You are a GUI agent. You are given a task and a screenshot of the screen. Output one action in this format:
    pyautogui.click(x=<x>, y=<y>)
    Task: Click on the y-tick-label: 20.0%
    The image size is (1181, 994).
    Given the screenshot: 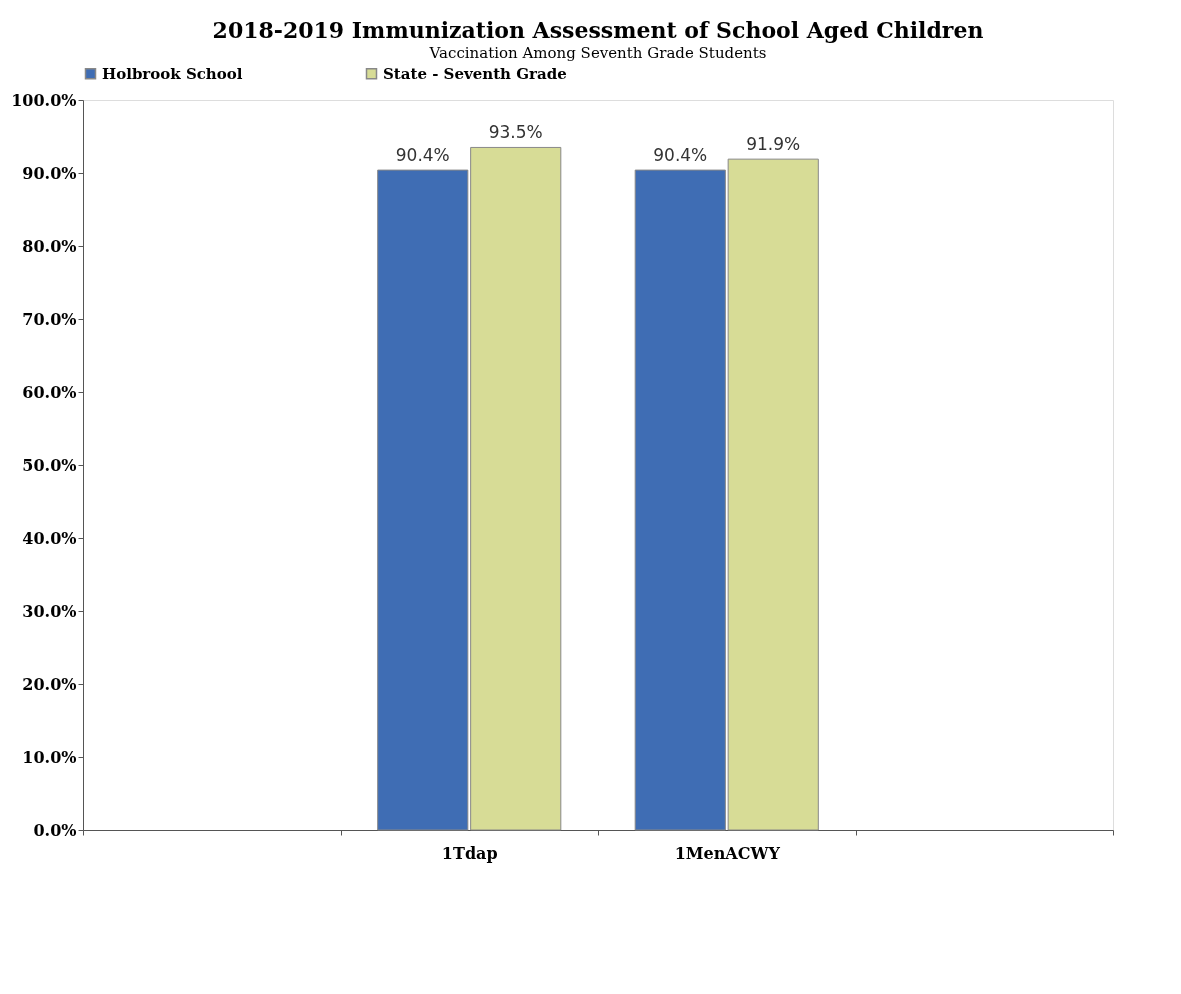 What is the action you would take?
    pyautogui.click(x=49, y=684)
    